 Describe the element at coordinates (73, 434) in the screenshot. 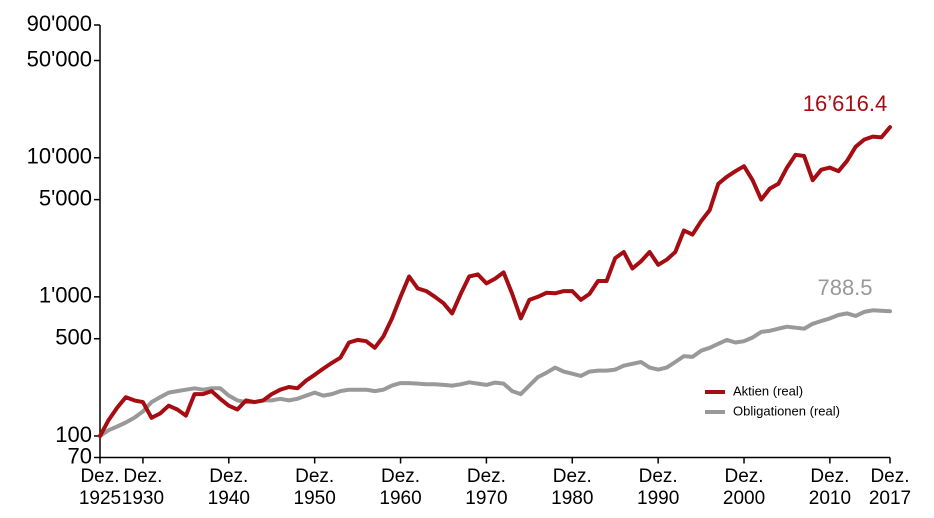

I see `y-tick-label: 100` at that location.